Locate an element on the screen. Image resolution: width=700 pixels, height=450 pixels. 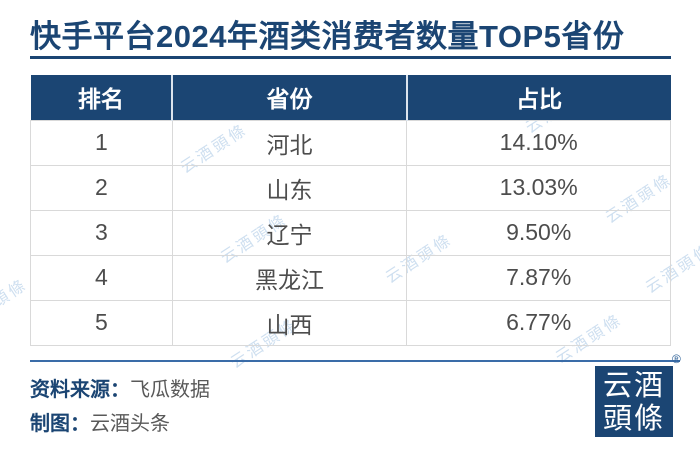
cell-share: 9.50% is located at coordinates (538, 232).